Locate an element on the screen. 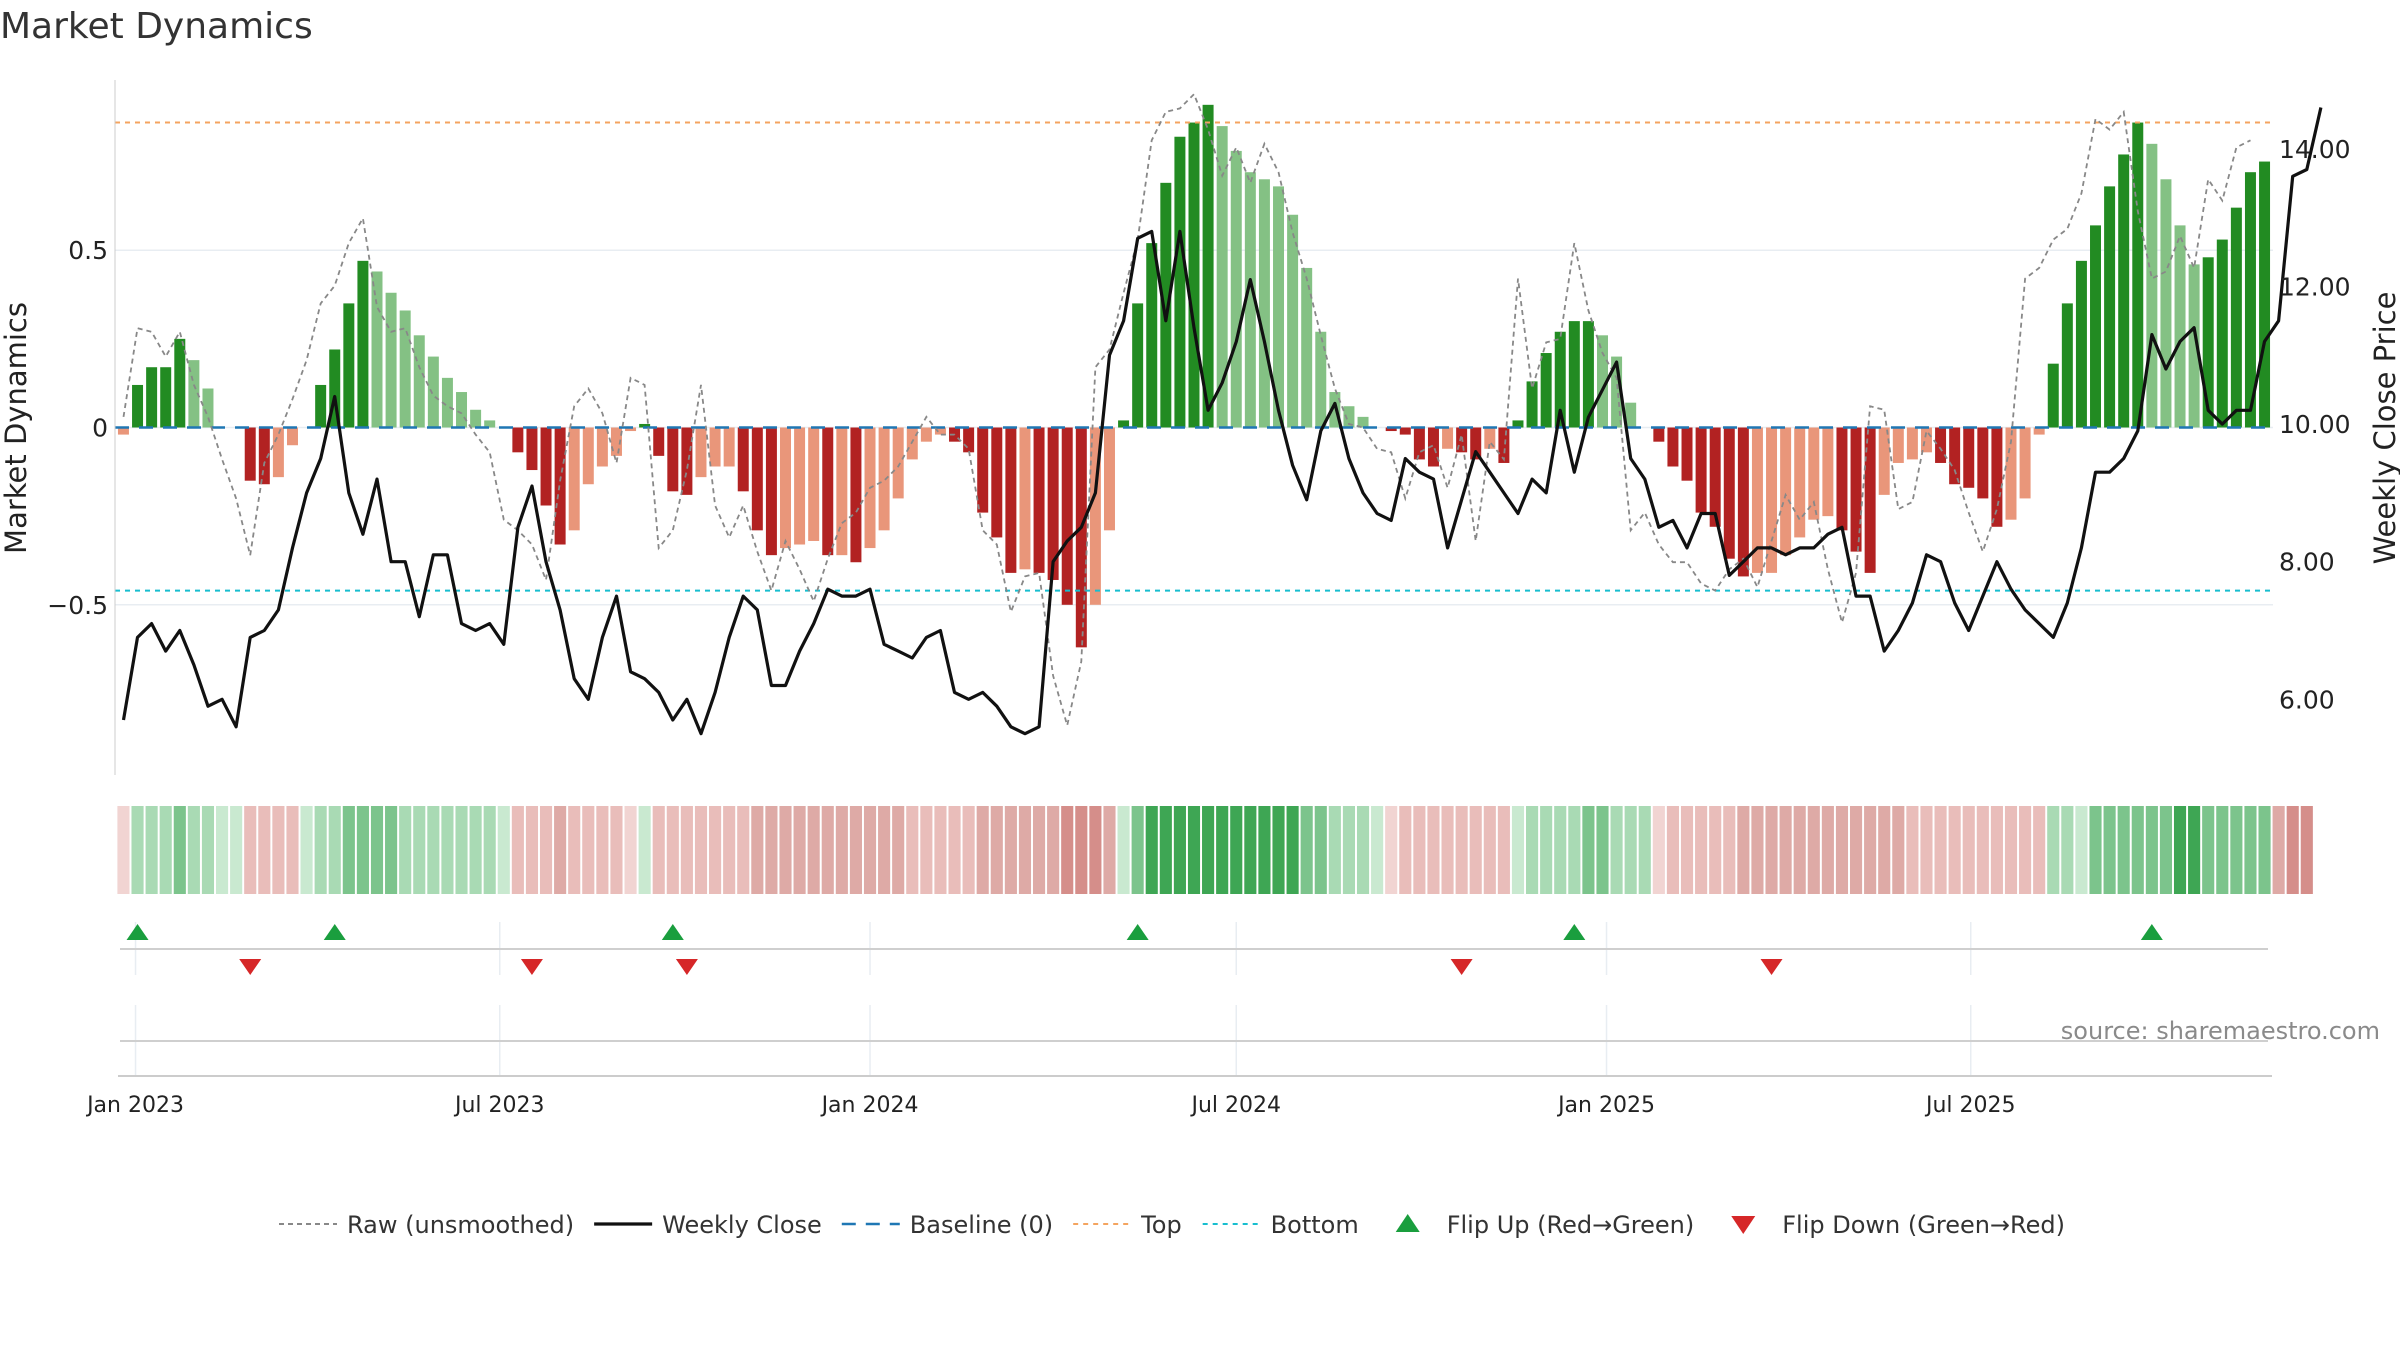  chart-title: Market Dynamics is located at coordinates (156, 26).